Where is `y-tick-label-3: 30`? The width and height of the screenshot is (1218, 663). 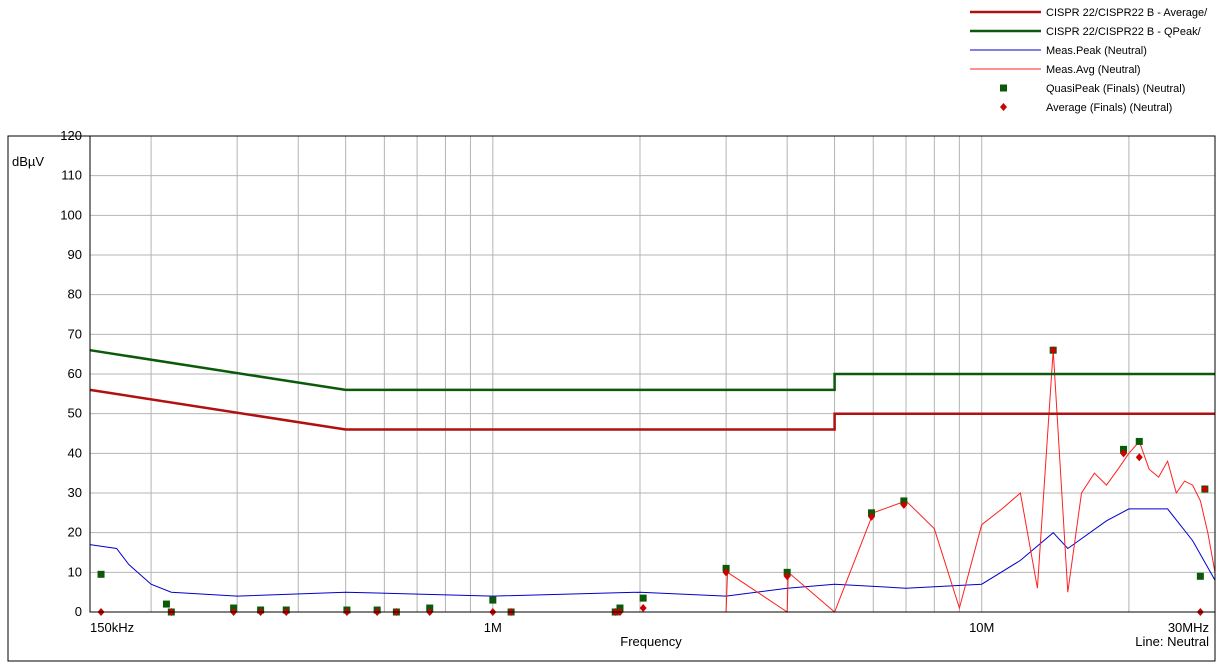
y-tick-label-3: 30 is located at coordinates (75, 492).